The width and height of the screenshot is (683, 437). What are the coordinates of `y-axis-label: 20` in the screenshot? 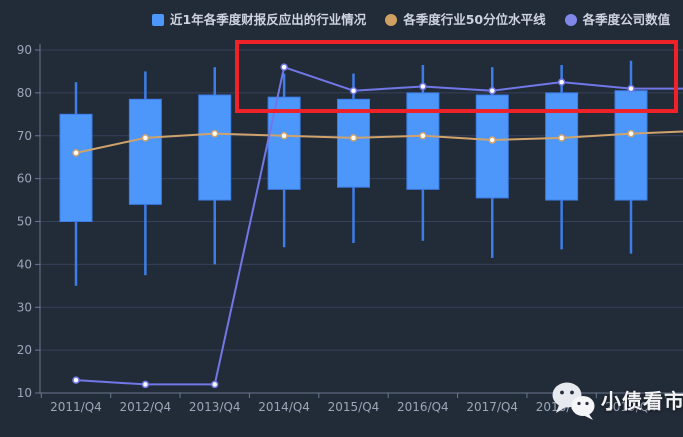 It's located at (24, 350).